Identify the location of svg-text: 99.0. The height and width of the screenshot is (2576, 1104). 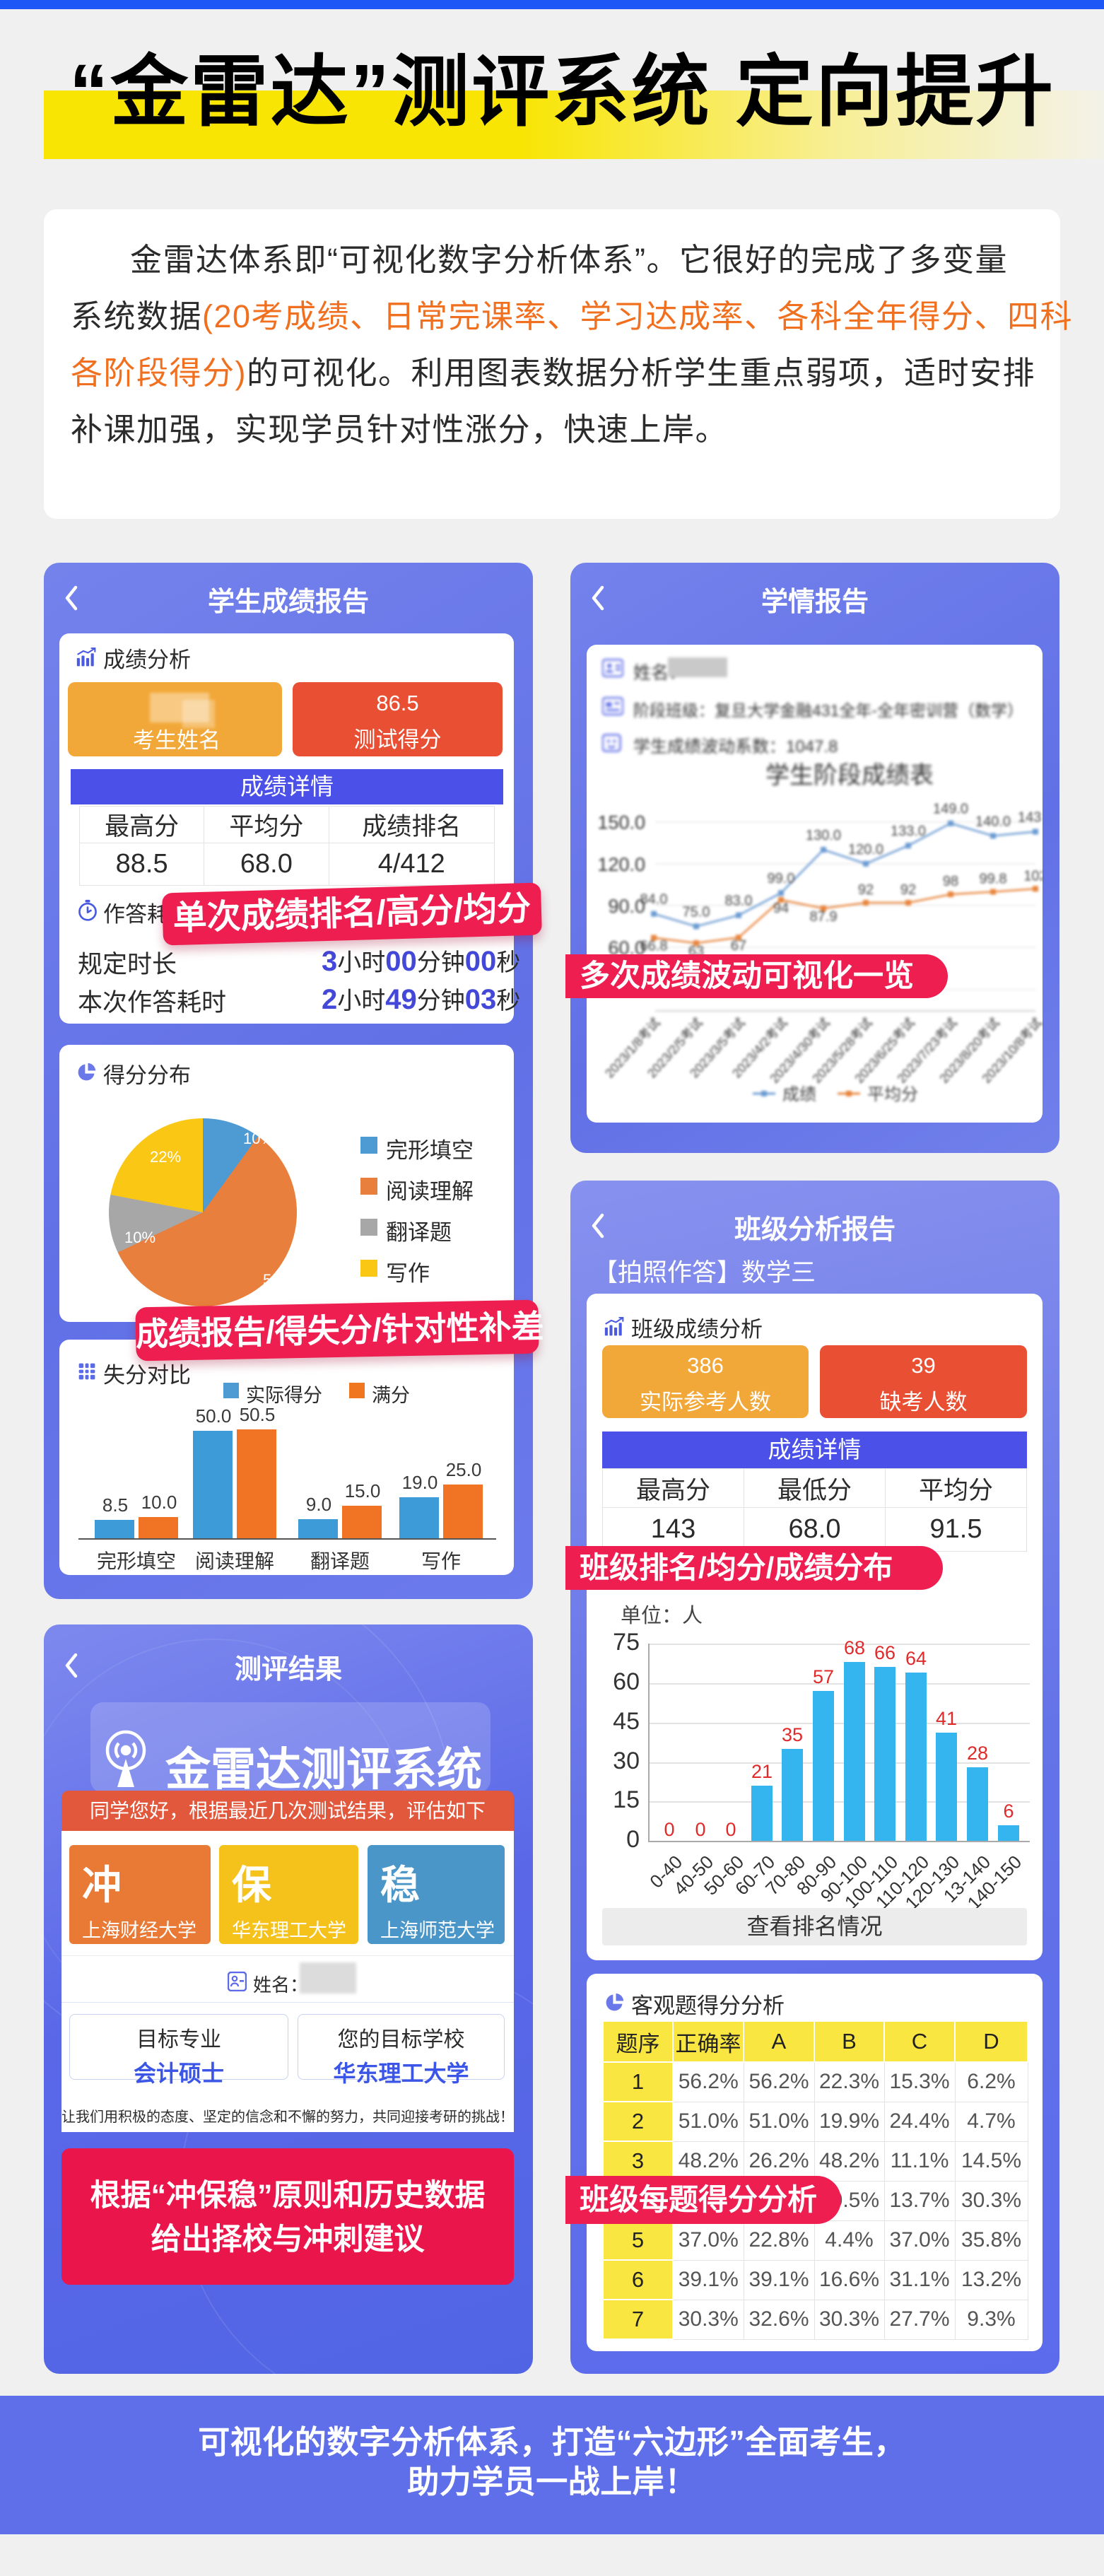
(781, 878).